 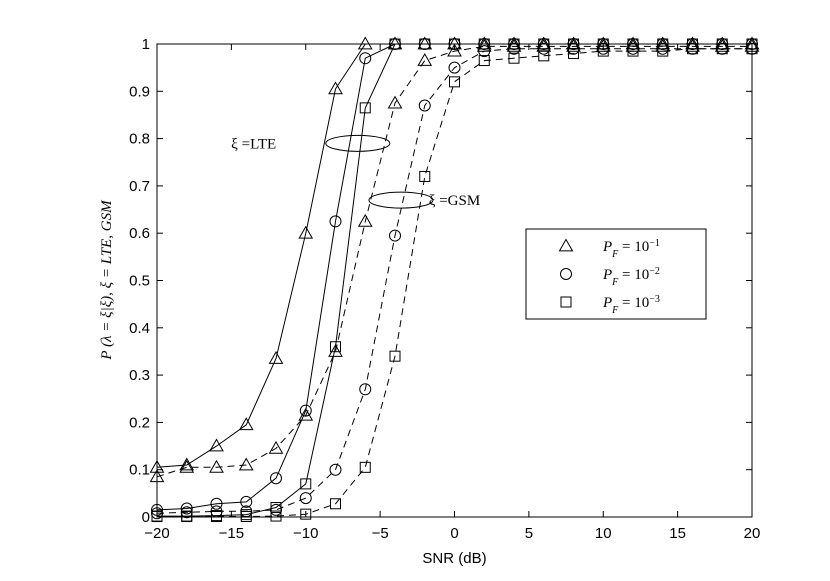 What do you see at coordinates (253, 144) in the screenshot?
I see `annotation-label: ξ =LTE` at bounding box center [253, 144].